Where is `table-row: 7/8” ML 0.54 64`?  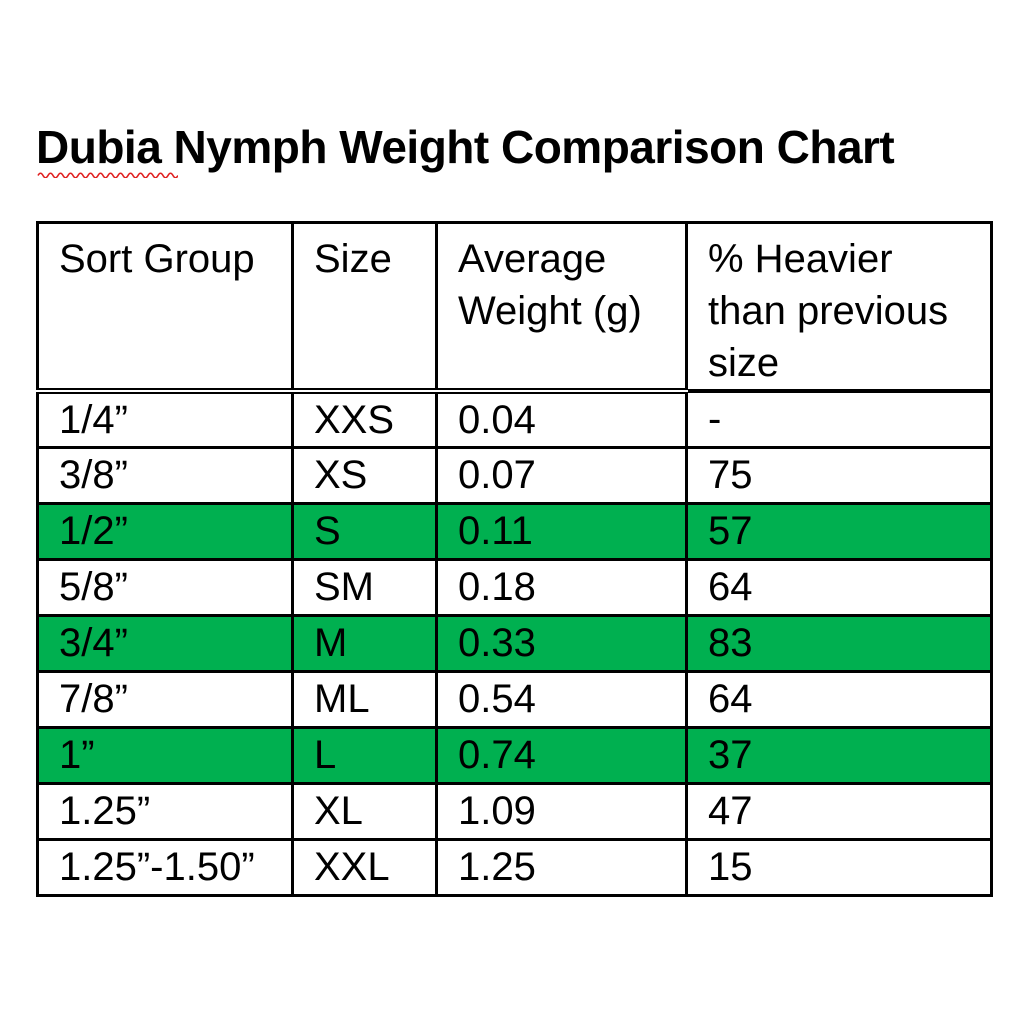
table-row: 7/8” ML 0.54 64 is located at coordinates (514, 699).